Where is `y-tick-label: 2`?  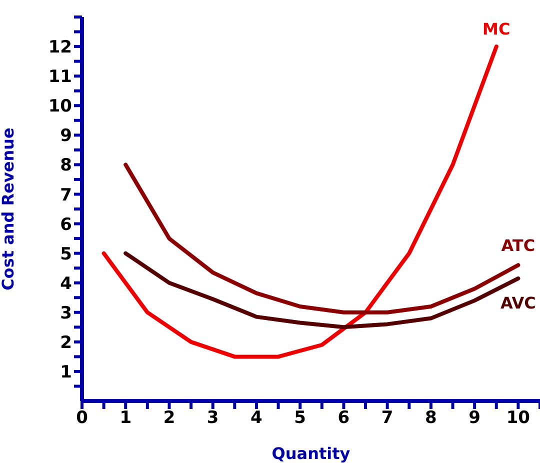 y-tick-label: 2 is located at coordinates (66, 342).